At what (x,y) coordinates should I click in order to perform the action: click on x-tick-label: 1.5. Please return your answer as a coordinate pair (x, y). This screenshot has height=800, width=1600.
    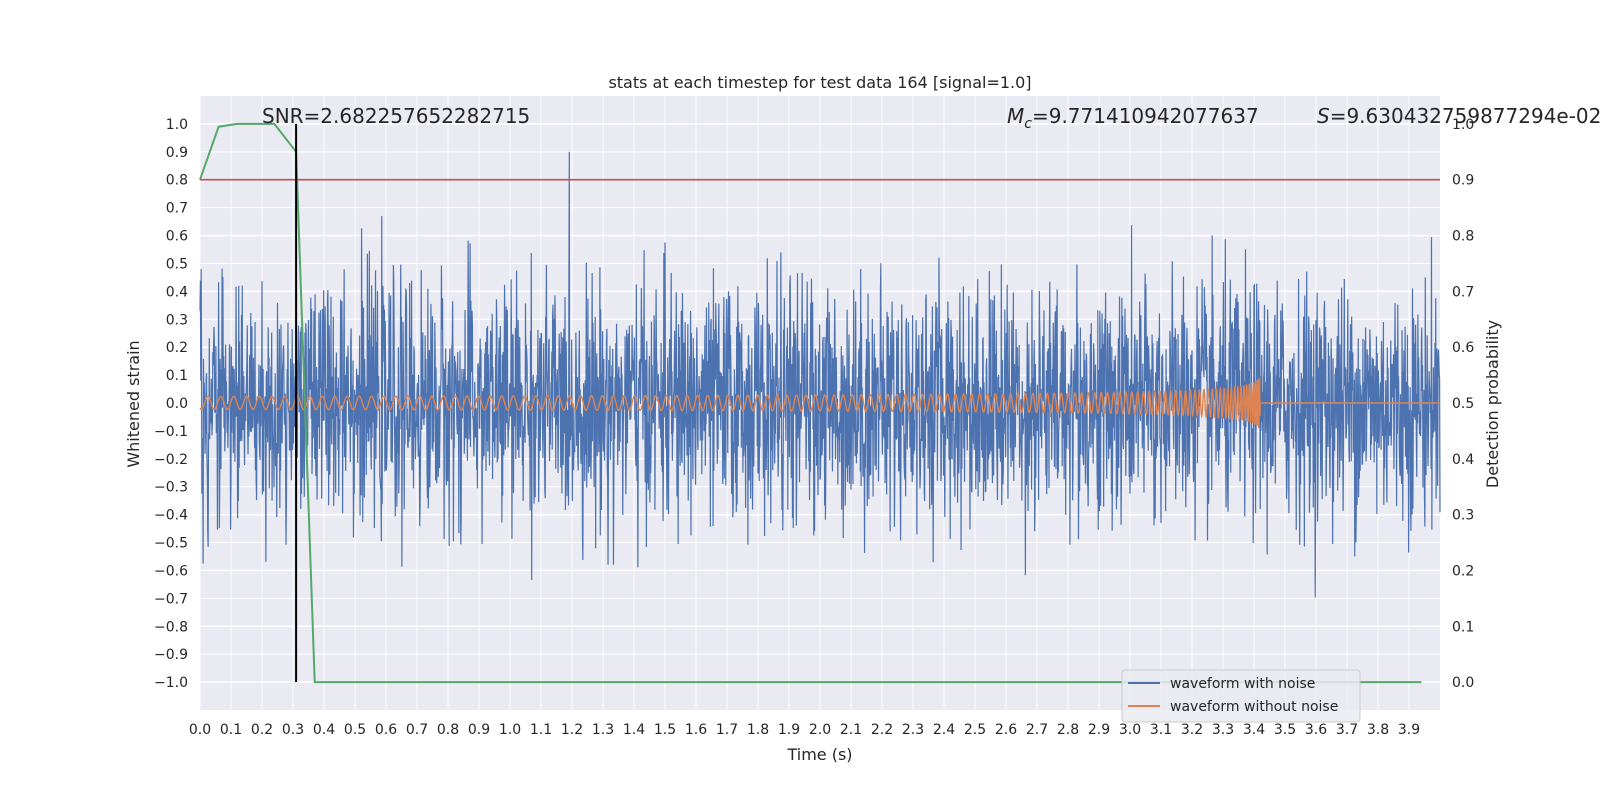
    Looking at the image, I should click on (665, 730).